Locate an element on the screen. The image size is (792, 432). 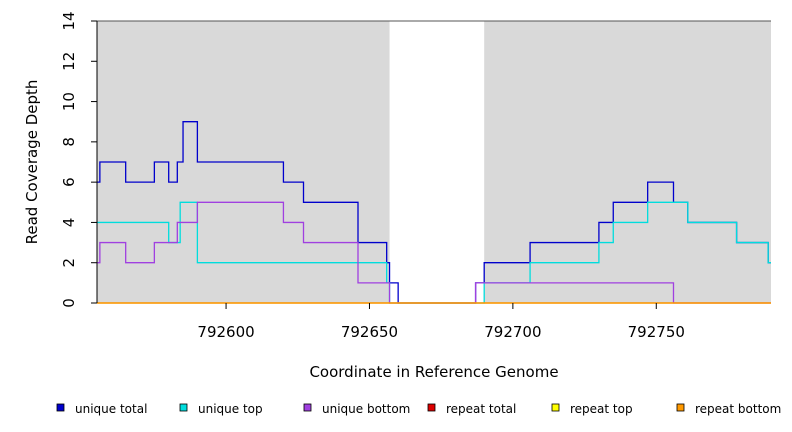
y-tick-label: 4 is located at coordinates (69, 223).